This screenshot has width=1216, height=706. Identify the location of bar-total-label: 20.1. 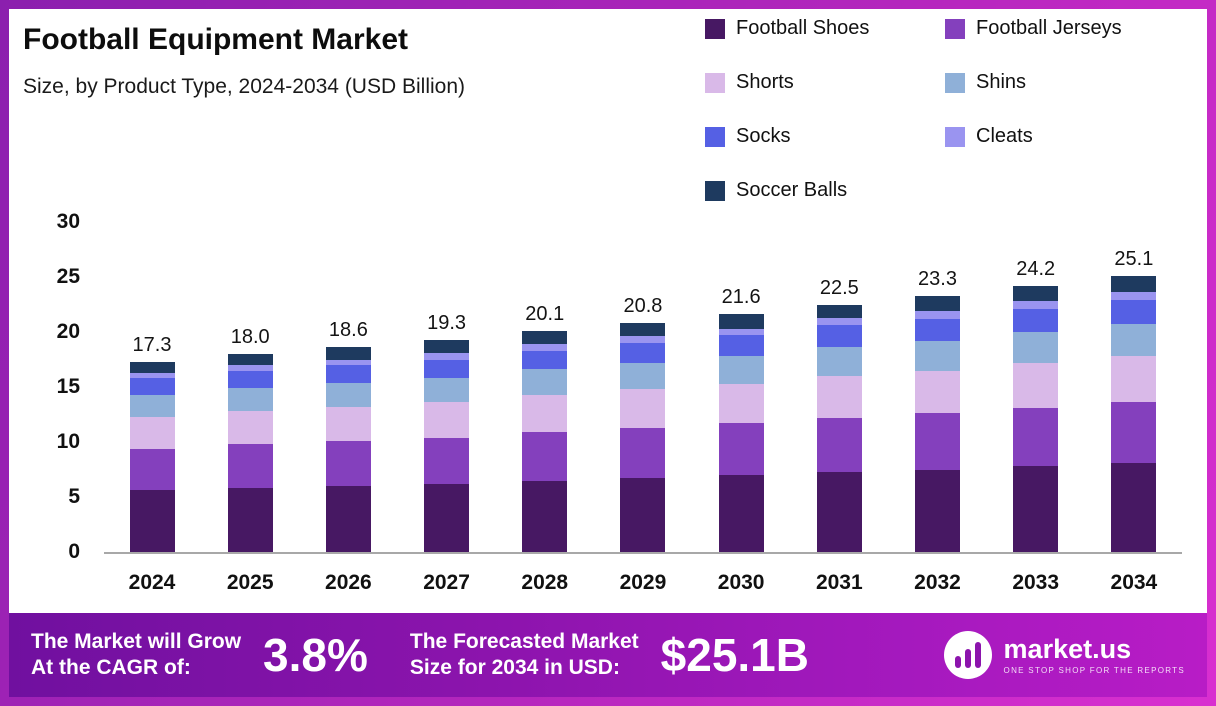
(545, 313).